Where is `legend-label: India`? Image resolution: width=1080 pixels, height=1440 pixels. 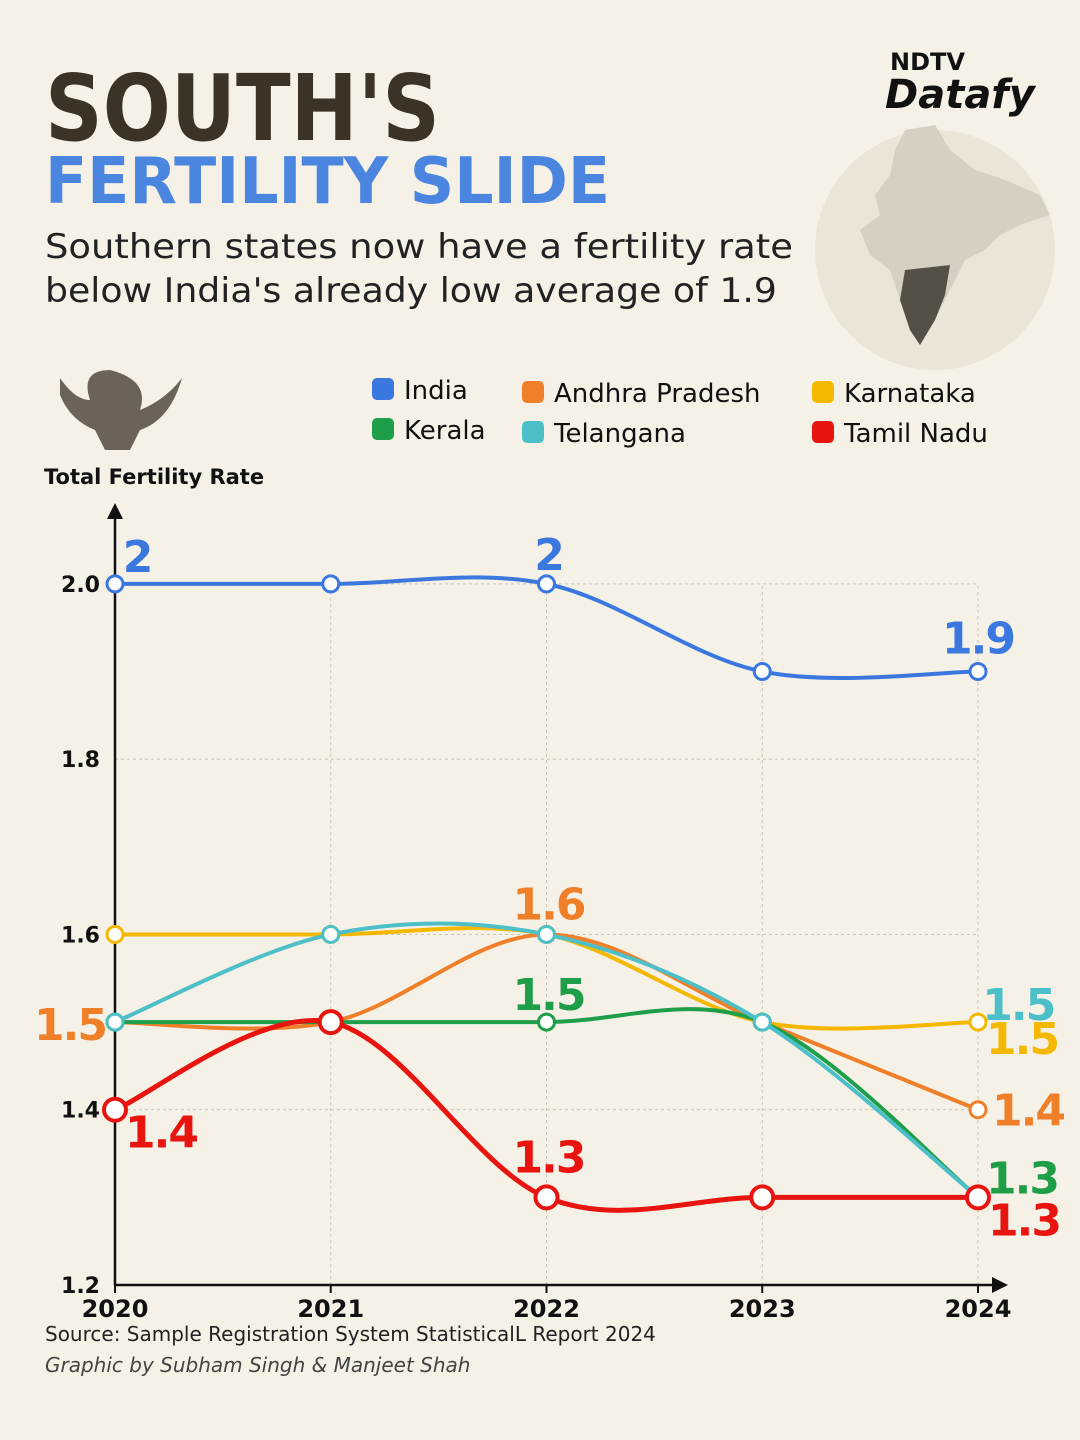 legend-label: India is located at coordinates (436, 391).